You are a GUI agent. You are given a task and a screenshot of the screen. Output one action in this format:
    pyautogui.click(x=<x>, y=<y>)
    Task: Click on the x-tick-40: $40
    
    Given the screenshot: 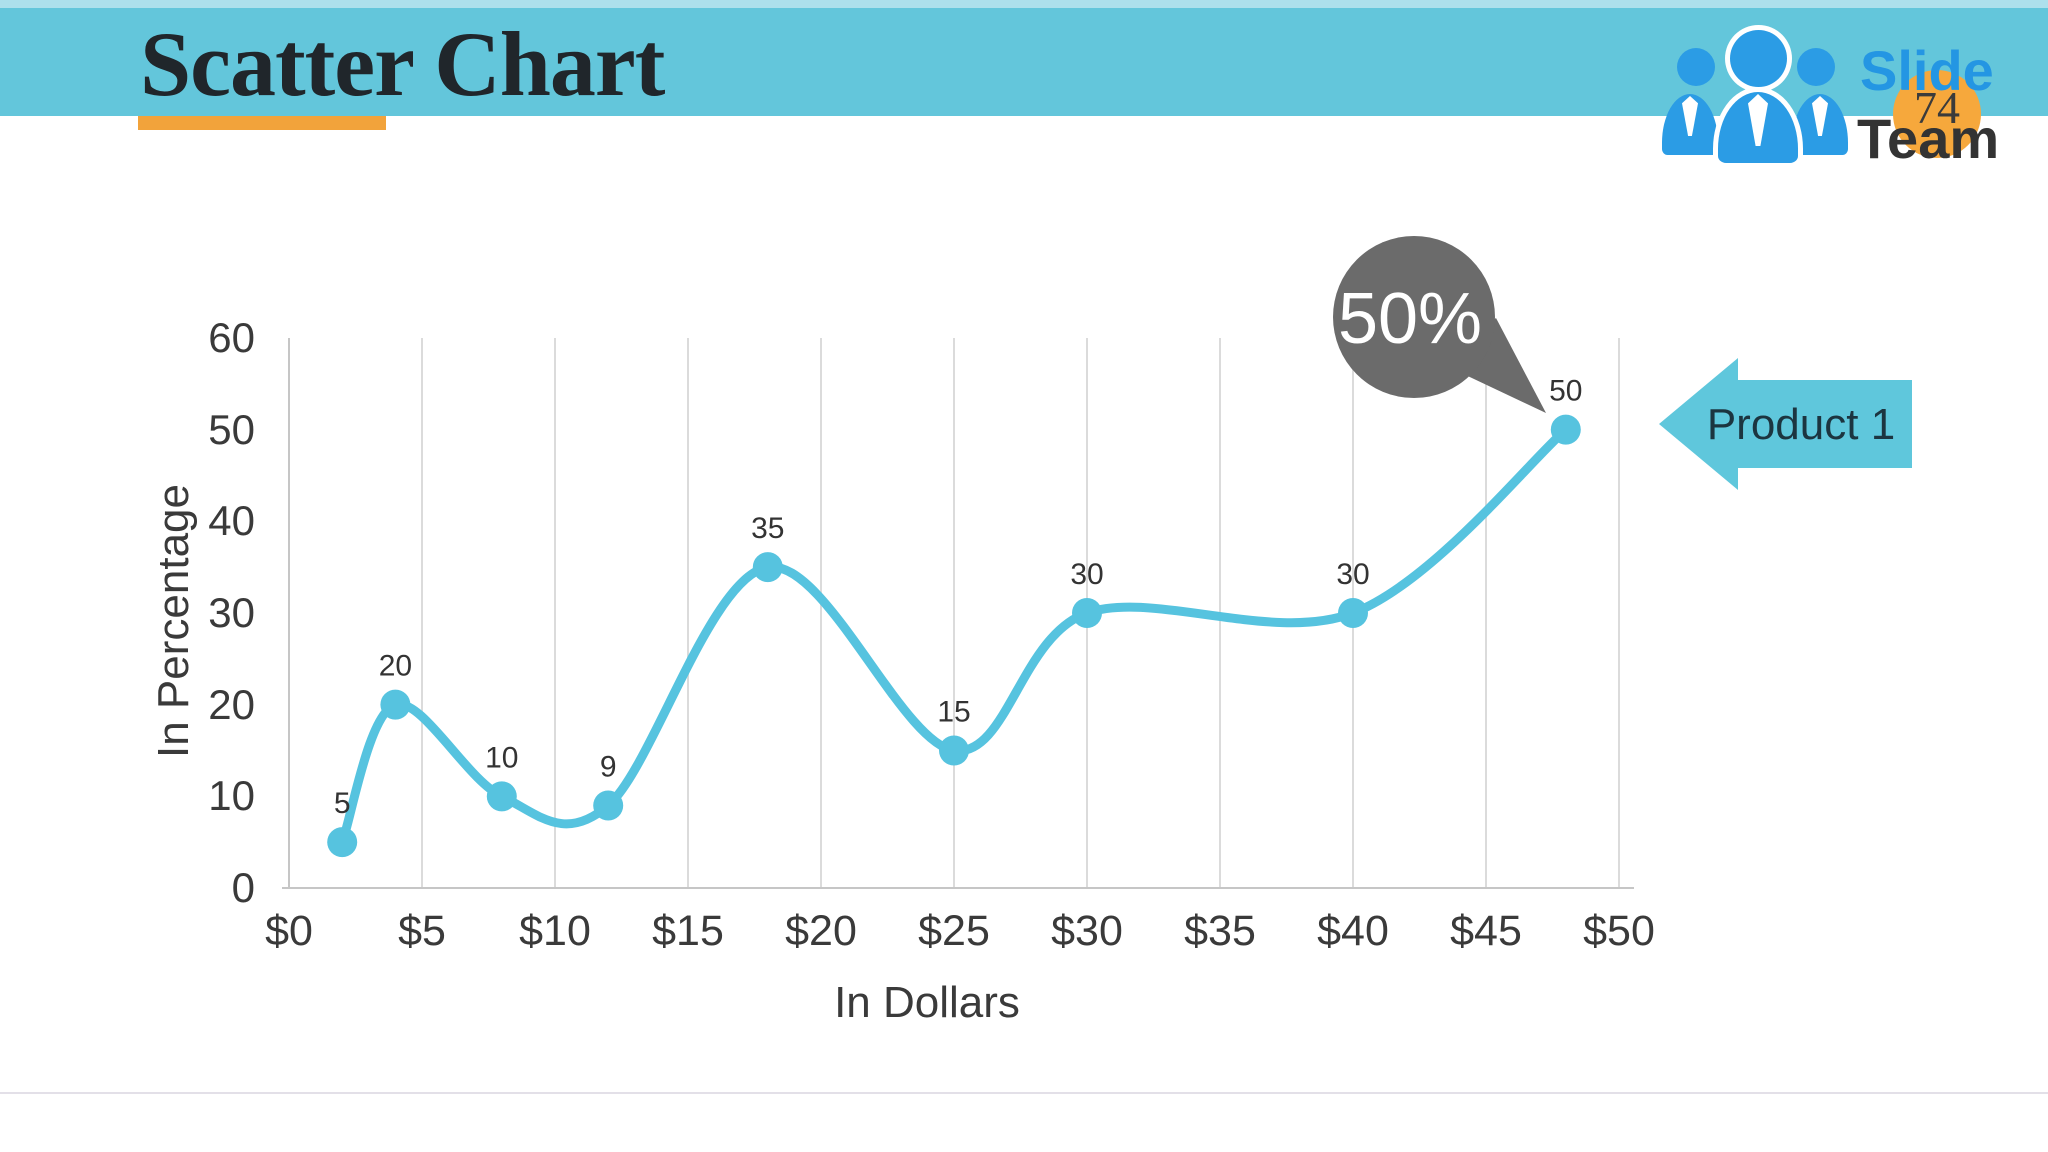 What is the action you would take?
    pyautogui.click(x=1353, y=931)
    